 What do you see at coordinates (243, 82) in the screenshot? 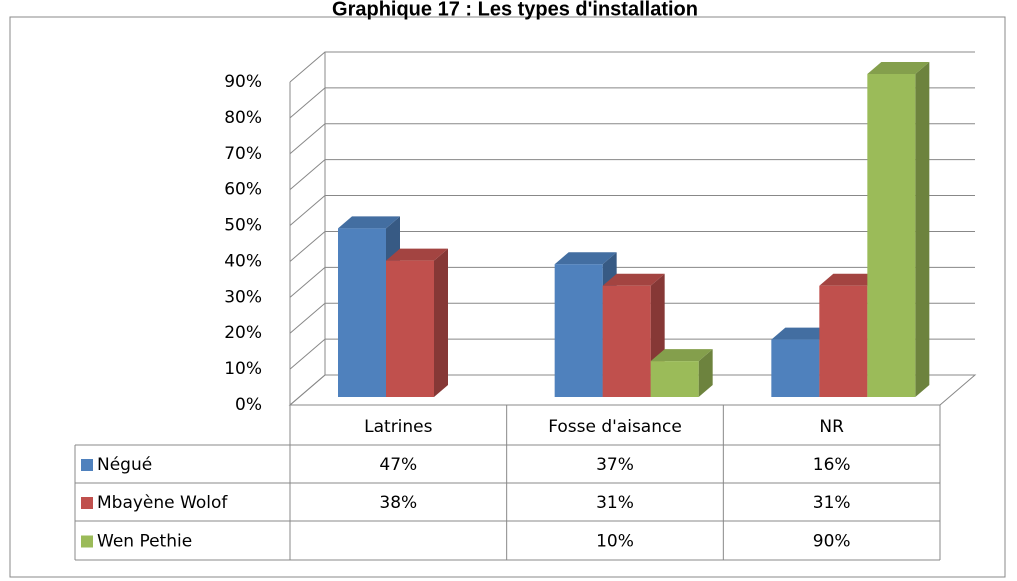
I see `y-tick-label: 90%` at bounding box center [243, 82].